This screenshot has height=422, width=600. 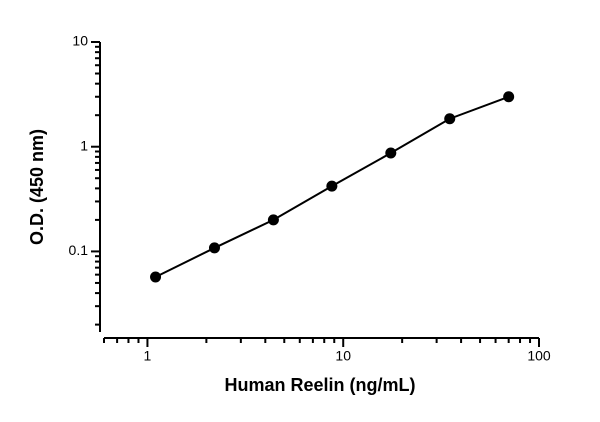 I want to click on x-axis-title: Human Reelin (ng/mL), so click(x=319, y=385).